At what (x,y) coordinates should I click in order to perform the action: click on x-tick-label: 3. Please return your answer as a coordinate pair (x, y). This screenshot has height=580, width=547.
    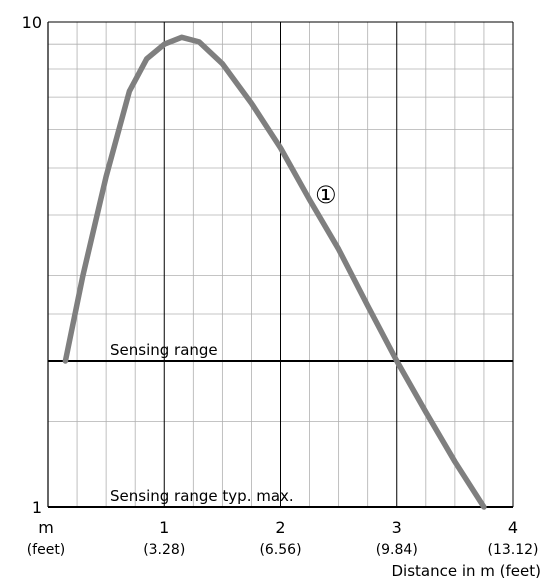
    Looking at the image, I should click on (397, 527).